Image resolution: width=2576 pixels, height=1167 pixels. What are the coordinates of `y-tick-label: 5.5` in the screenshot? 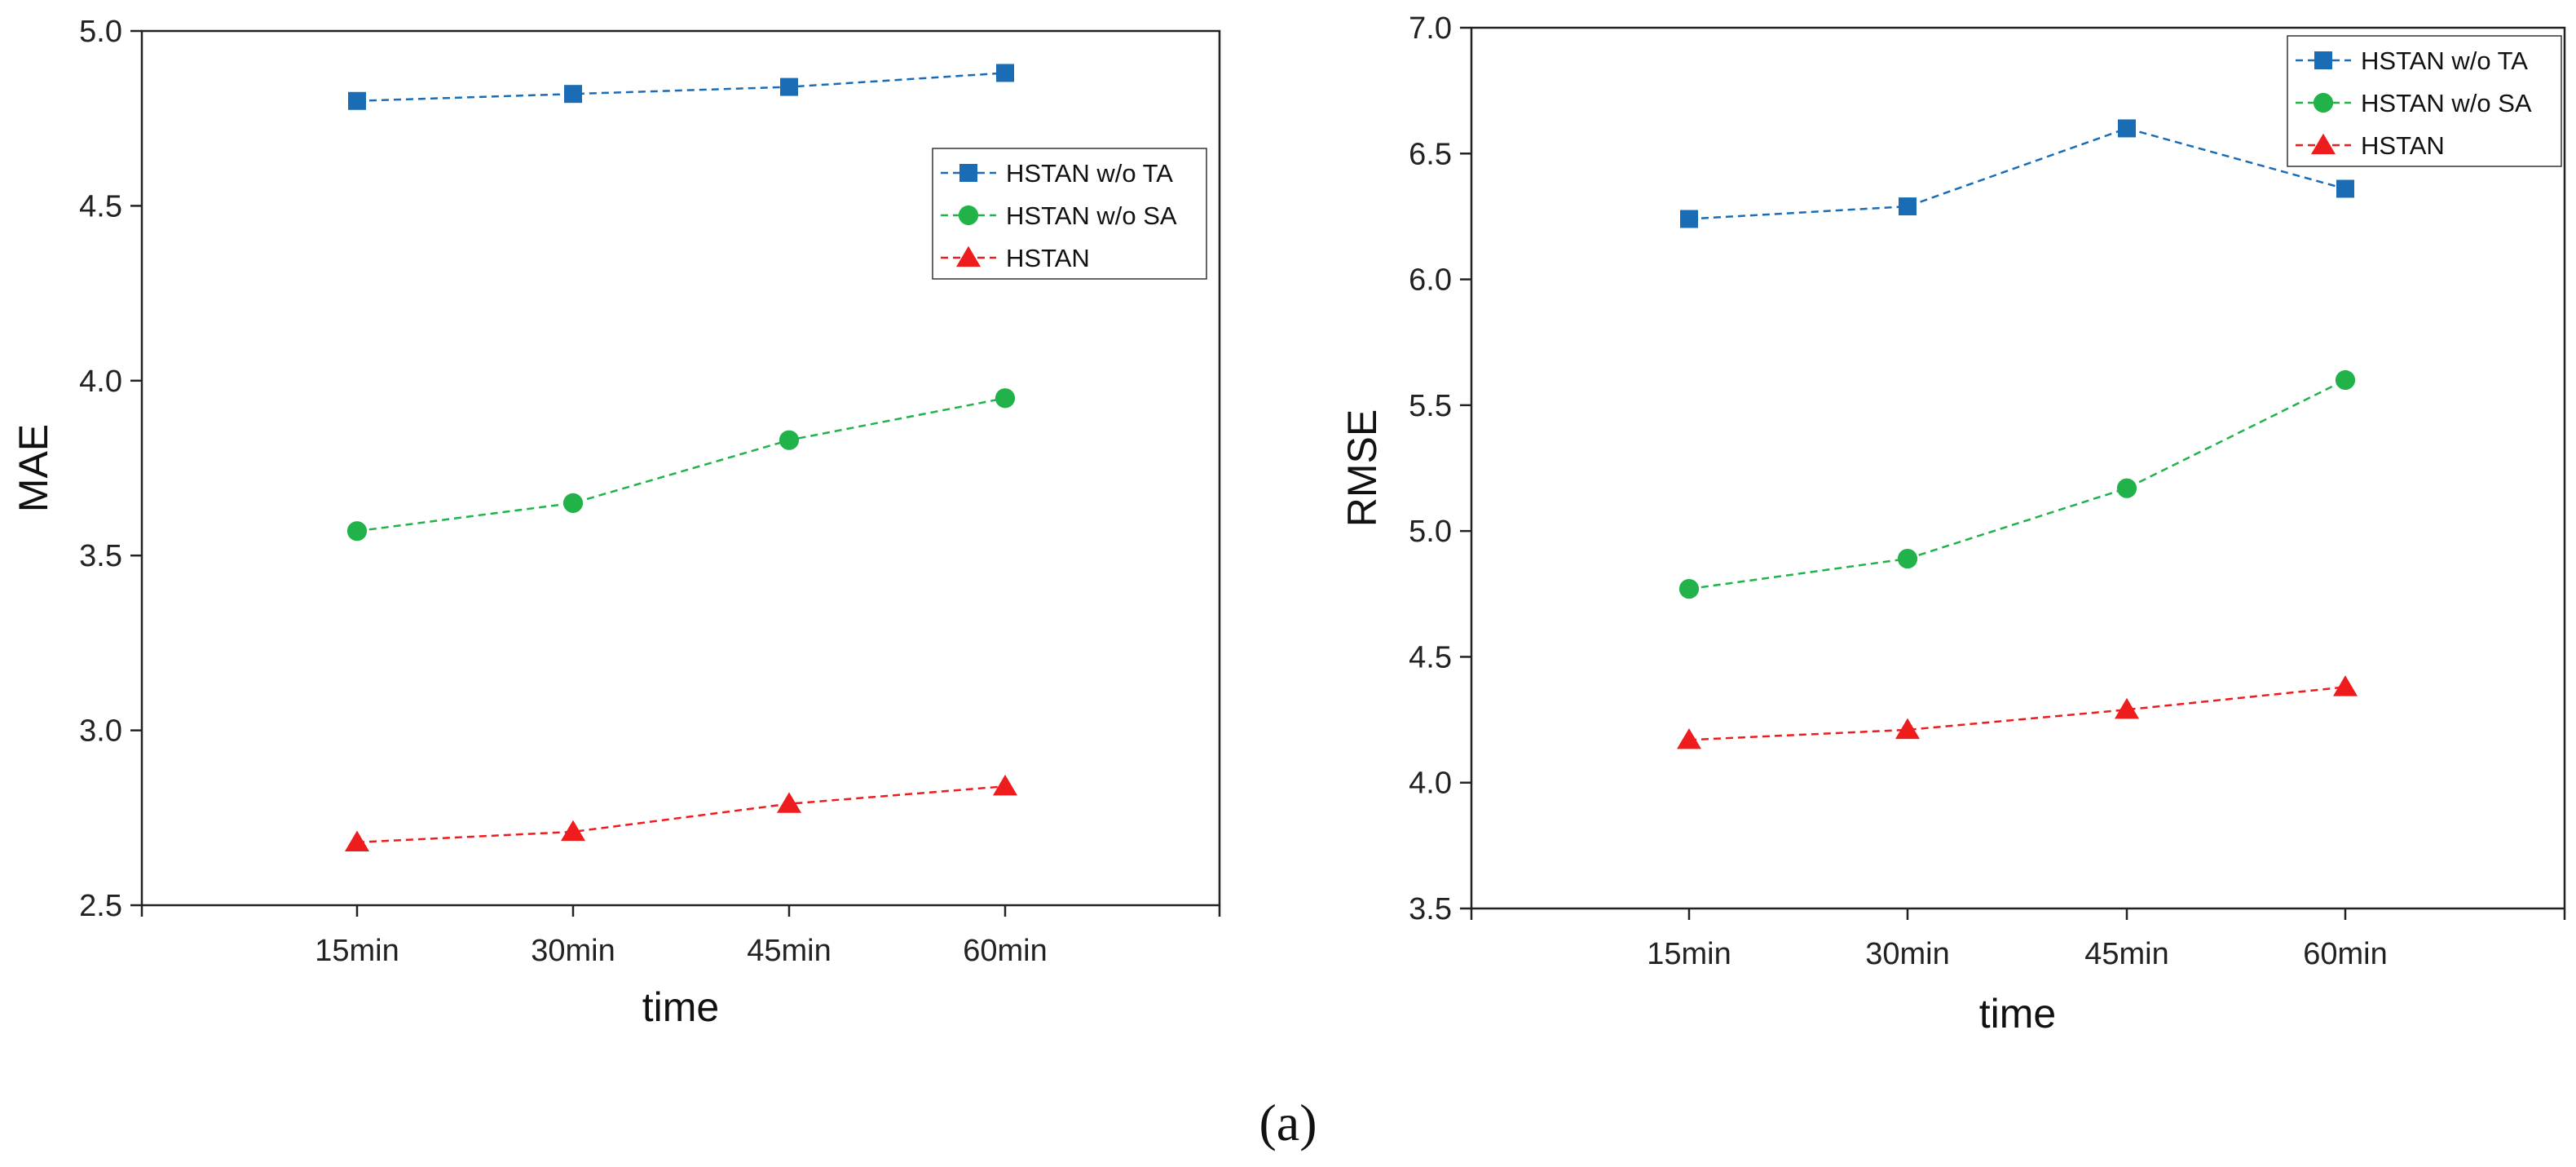 It's located at (1430, 406).